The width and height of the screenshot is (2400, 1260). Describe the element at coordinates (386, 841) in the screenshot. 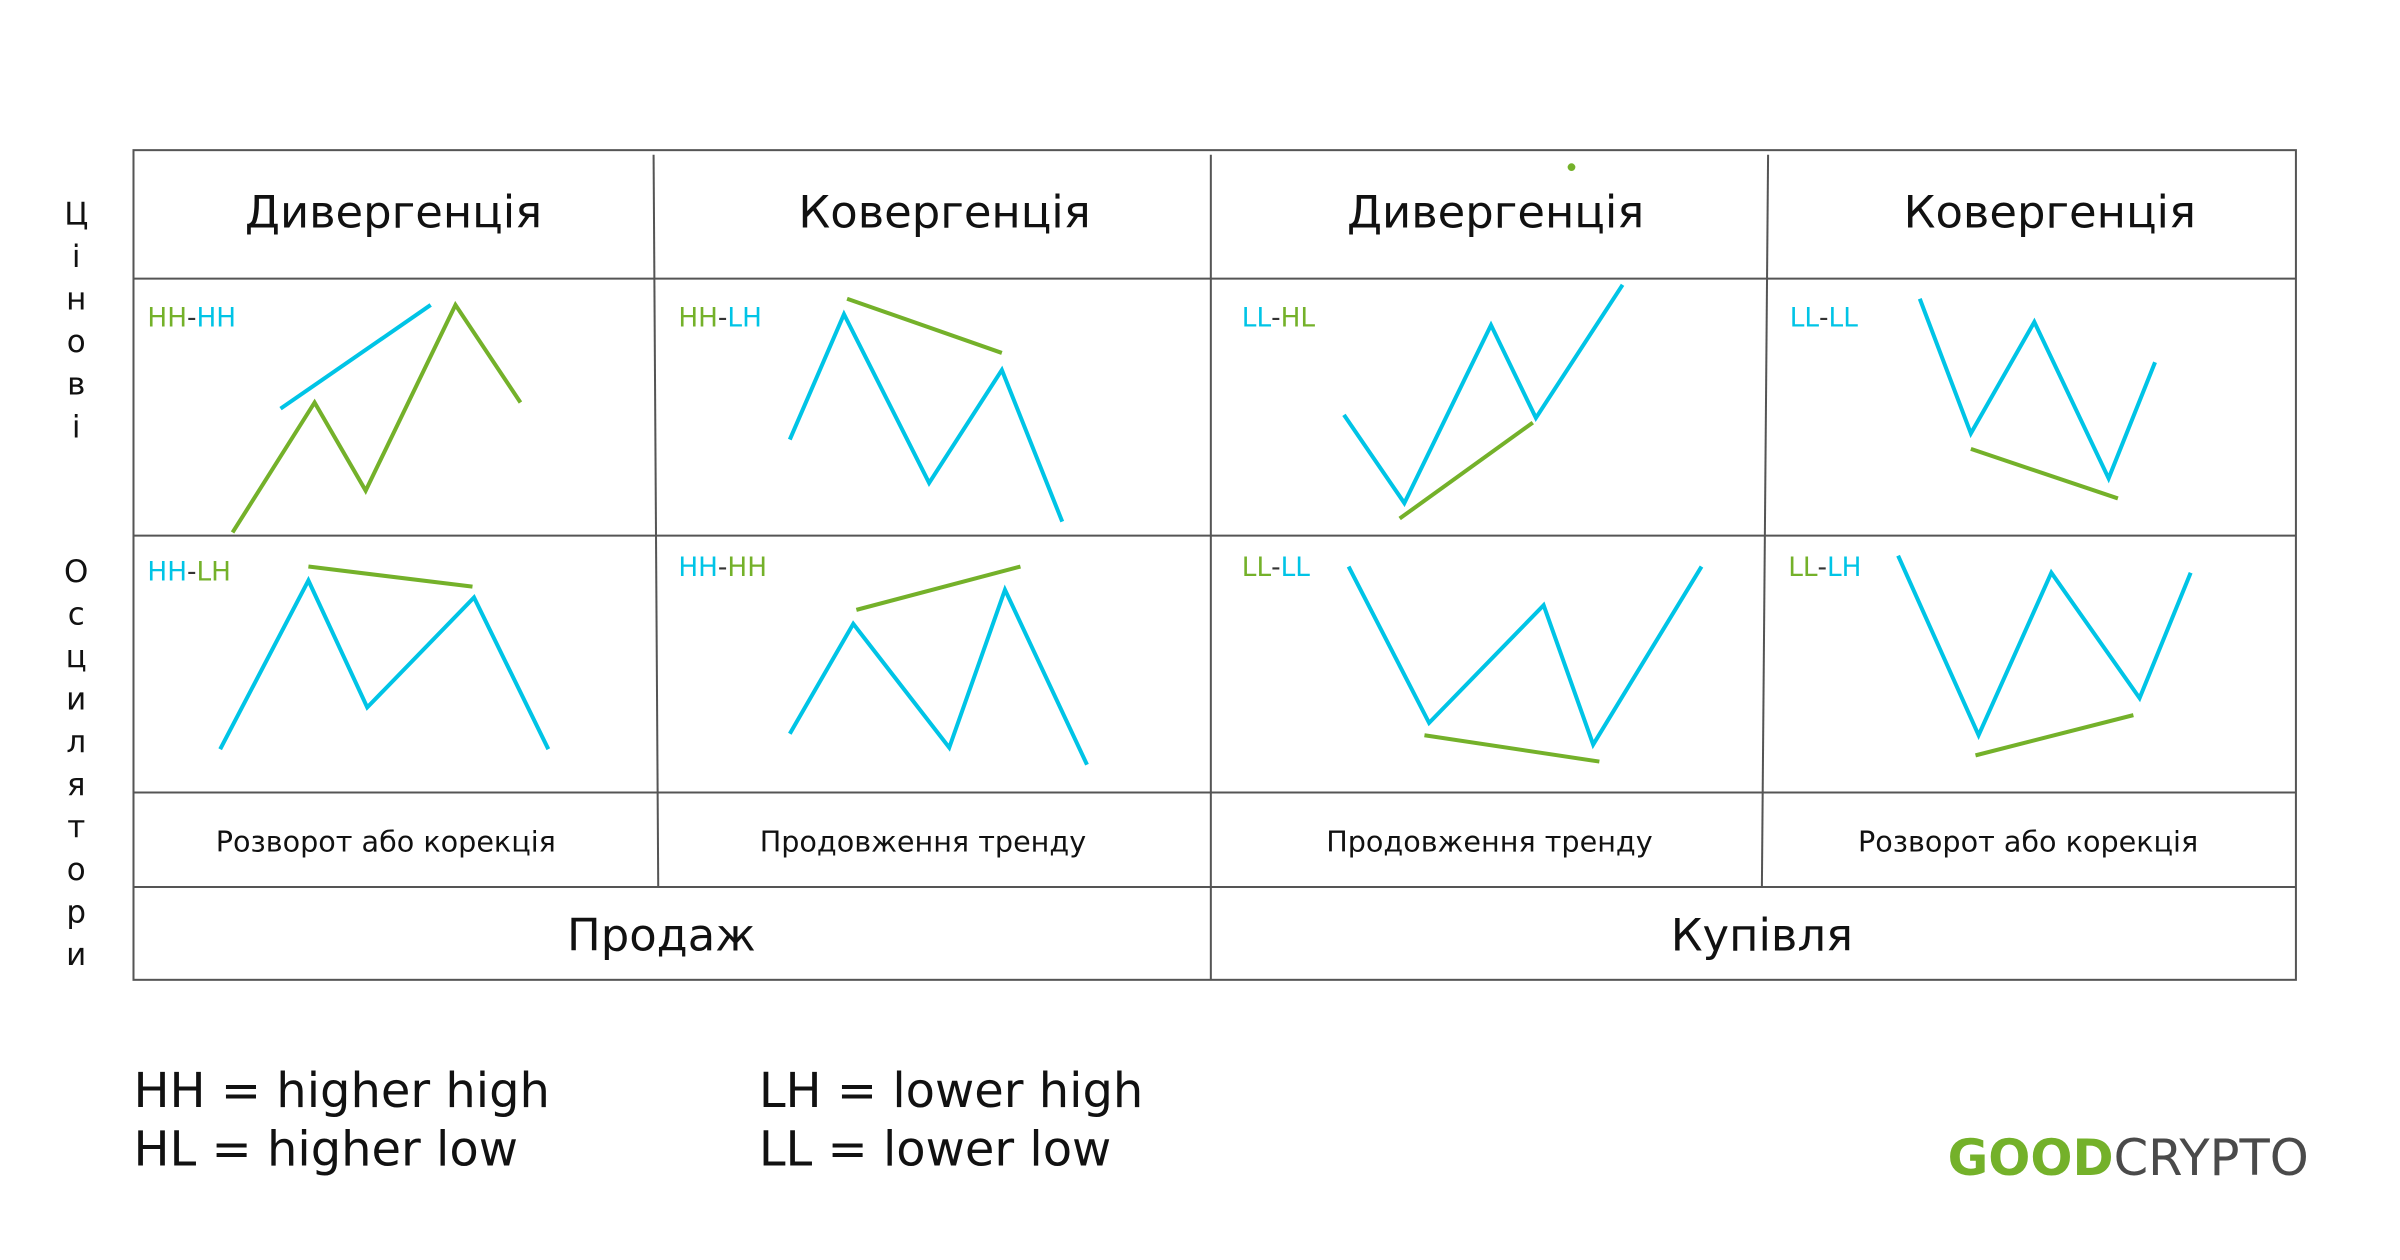

I see `outcome-reversal-sell: Розворот або корекція` at that location.